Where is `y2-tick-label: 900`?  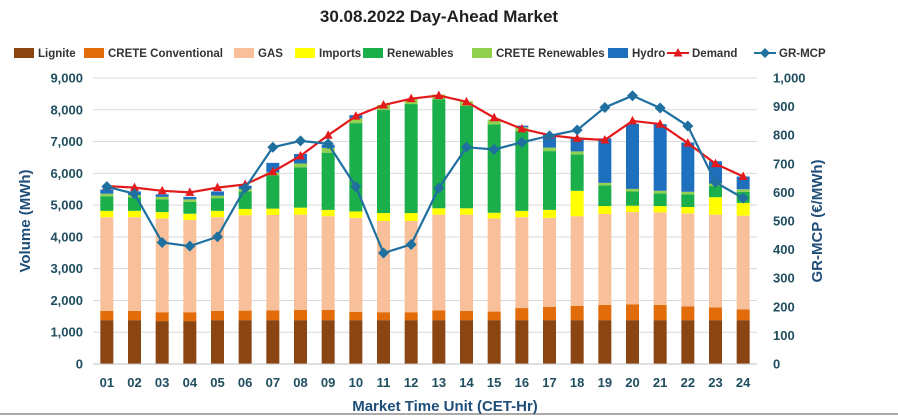
y2-tick-label: 900 is located at coordinates (784, 106).